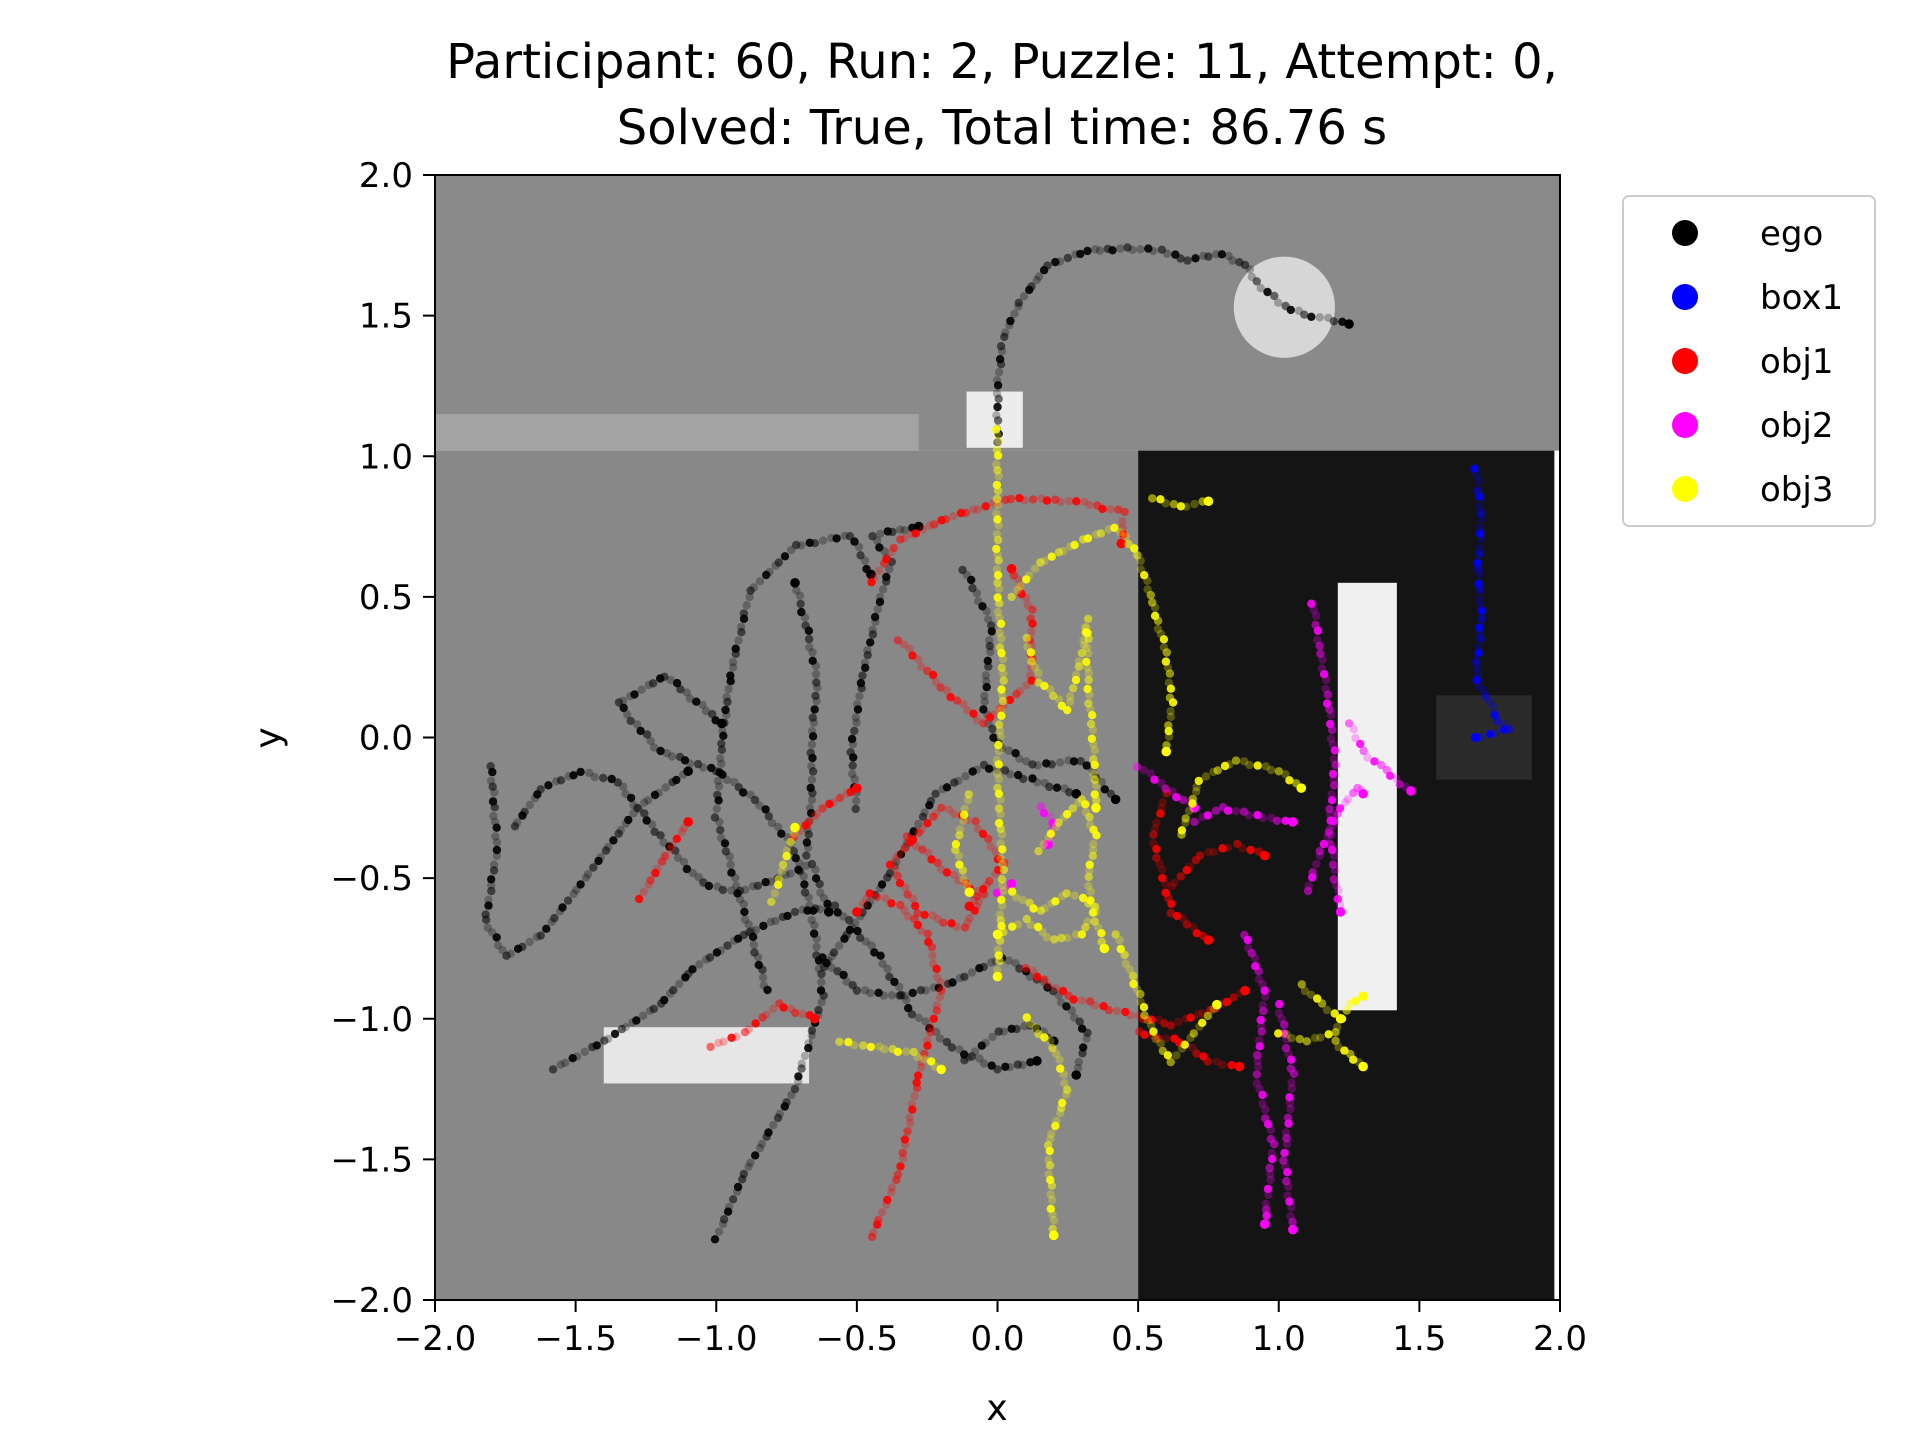  I want to click on x-tick-label: −0.5, so click(857, 1339).